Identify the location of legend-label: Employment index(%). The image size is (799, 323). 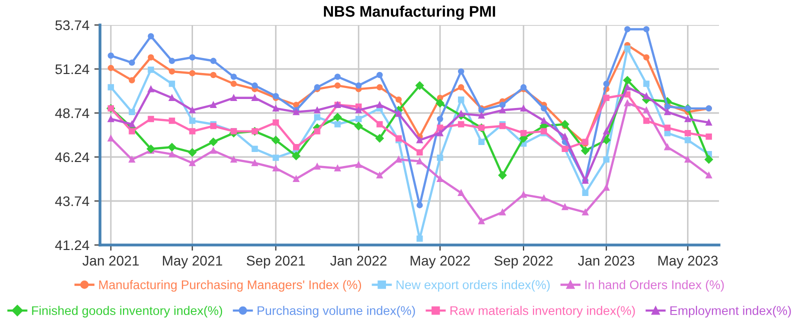
(730, 312).